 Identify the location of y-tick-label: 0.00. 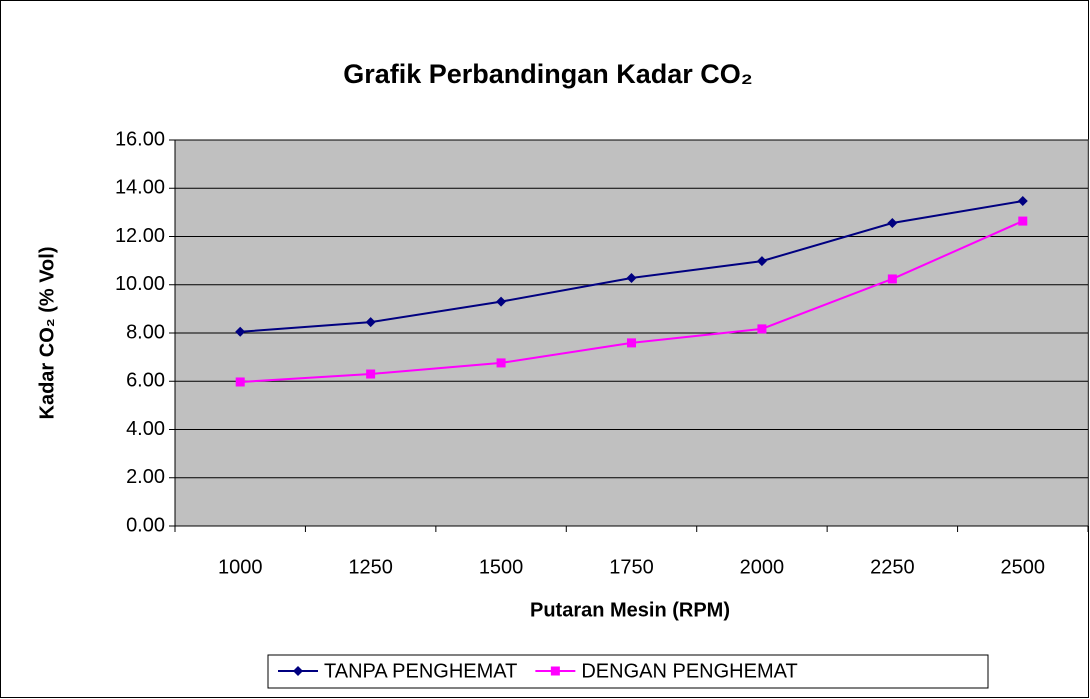
(145, 525).